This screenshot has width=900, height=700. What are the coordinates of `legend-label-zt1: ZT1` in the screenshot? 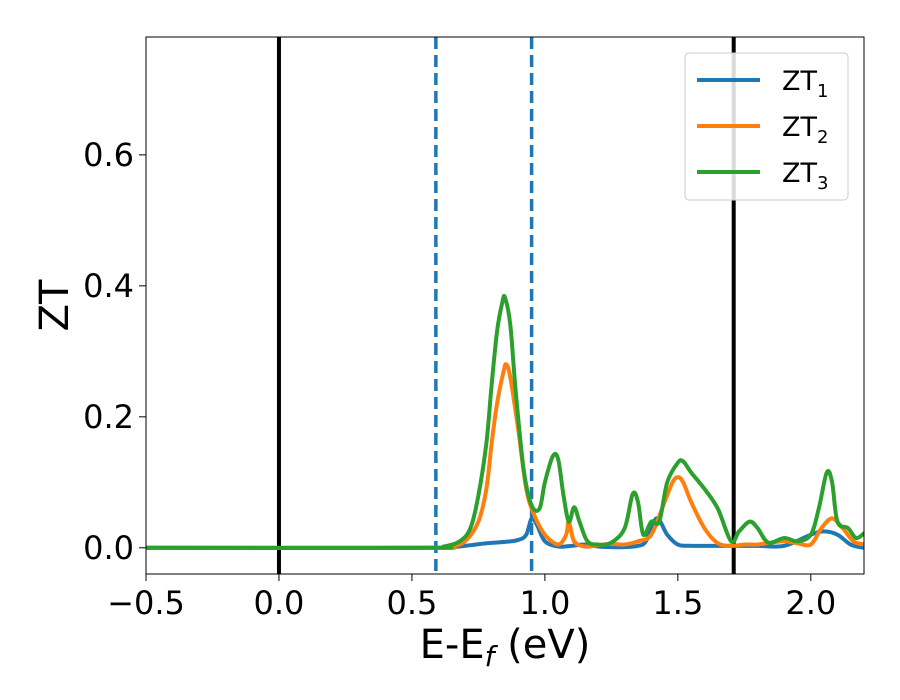 It's located at (805, 84).